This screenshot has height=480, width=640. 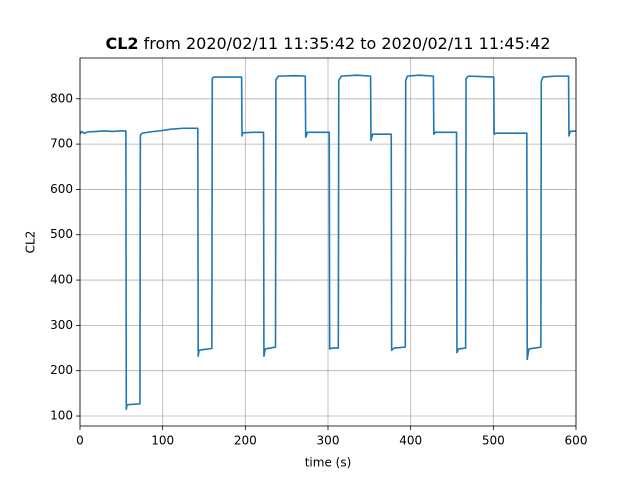 I want to click on x-tick-label: 0, so click(x=80, y=441).